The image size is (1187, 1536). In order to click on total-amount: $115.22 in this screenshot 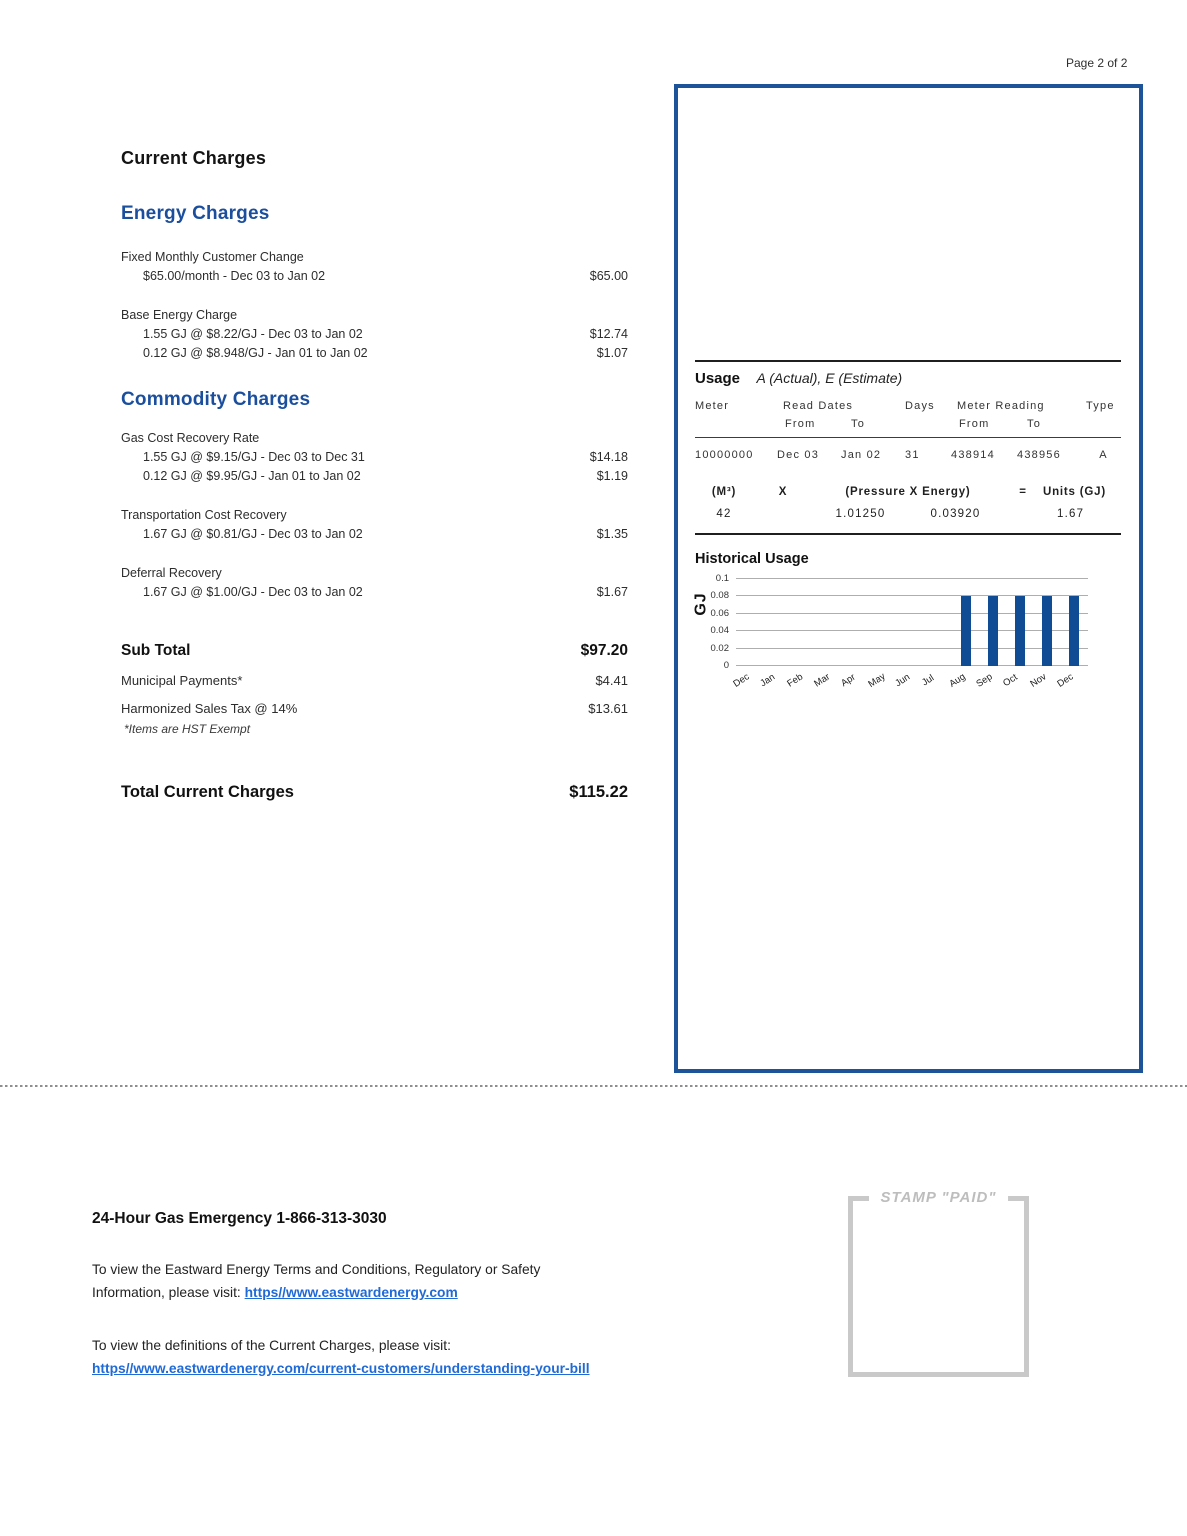, I will do `click(598, 792)`.